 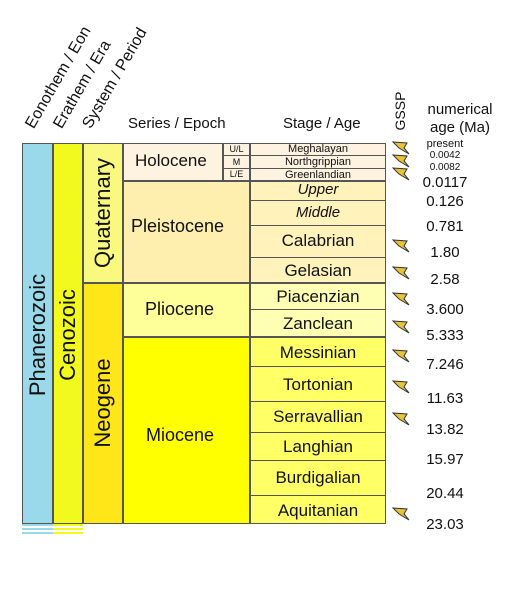 What do you see at coordinates (445, 335) in the screenshot?
I see `age-value: 5.333` at bounding box center [445, 335].